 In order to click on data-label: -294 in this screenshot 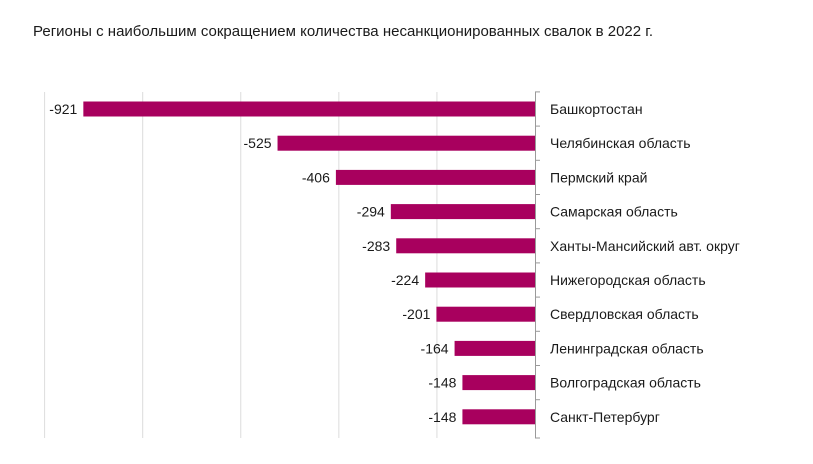, I will do `click(371, 212)`.